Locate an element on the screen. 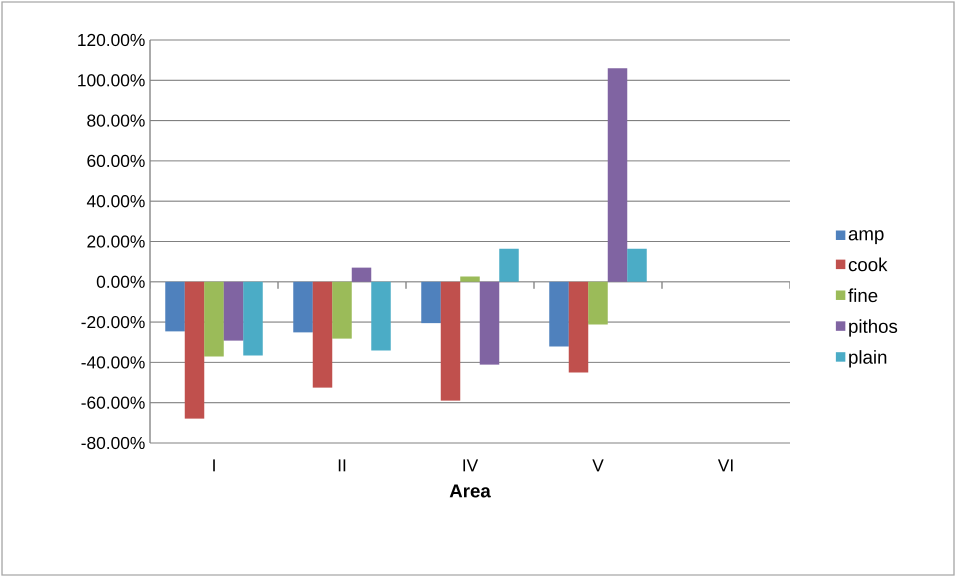 This screenshot has width=956, height=577. y-tick-label: -80.00% is located at coordinates (113, 443).